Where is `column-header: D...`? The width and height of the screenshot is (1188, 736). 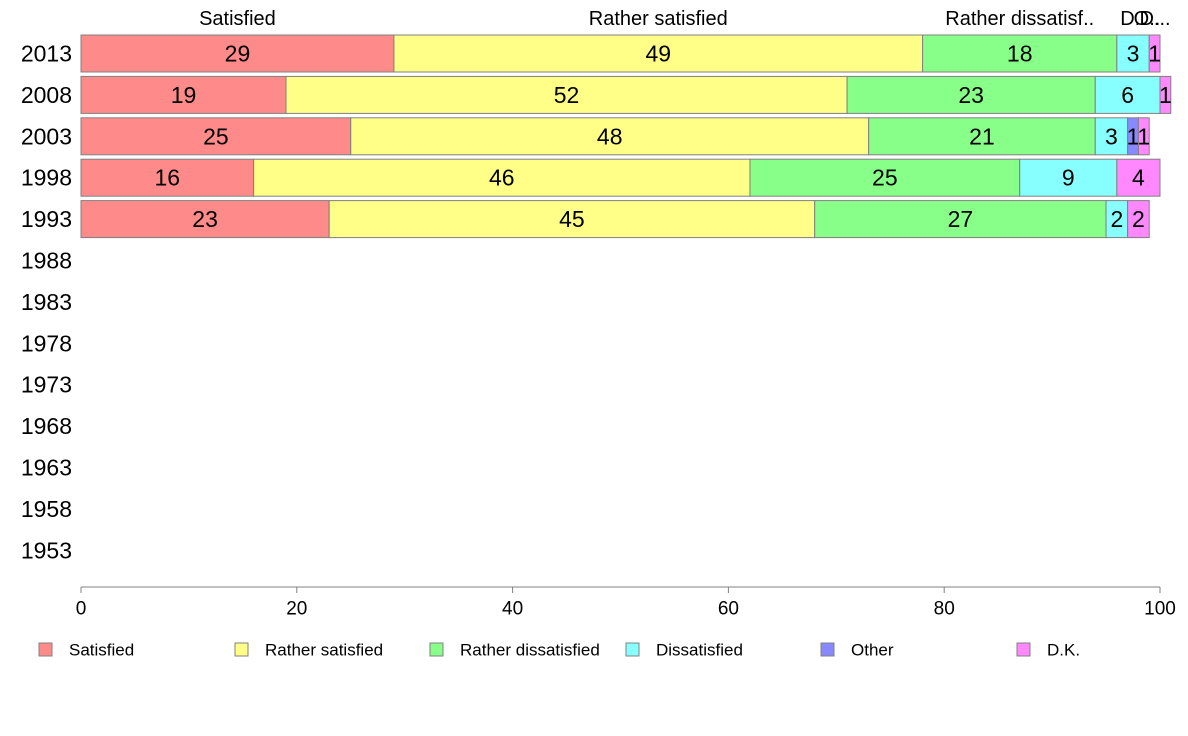 column-header: D... is located at coordinates (1154, 19).